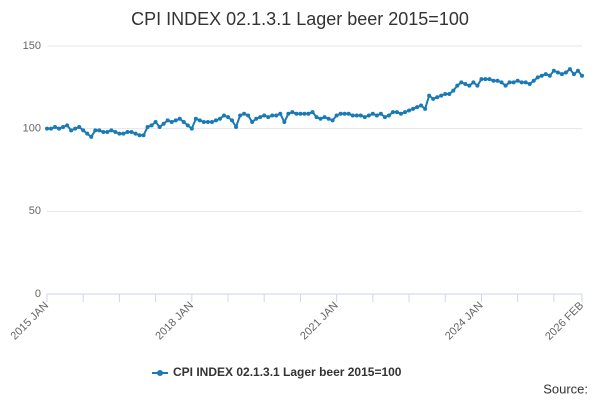  What do you see at coordinates (319, 321) in the screenshot?
I see `x-tick-label: 2021 JAN` at bounding box center [319, 321].